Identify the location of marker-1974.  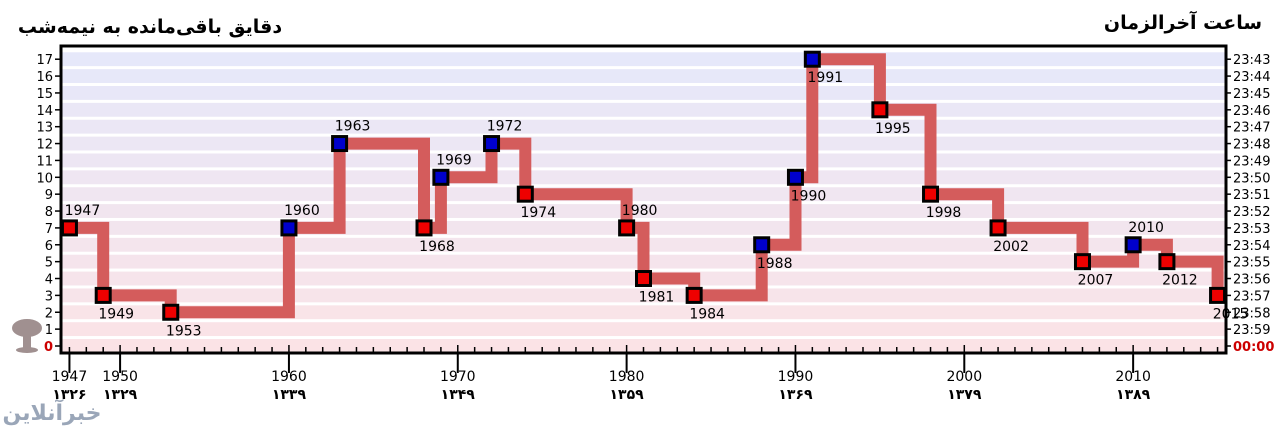
(525, 194).